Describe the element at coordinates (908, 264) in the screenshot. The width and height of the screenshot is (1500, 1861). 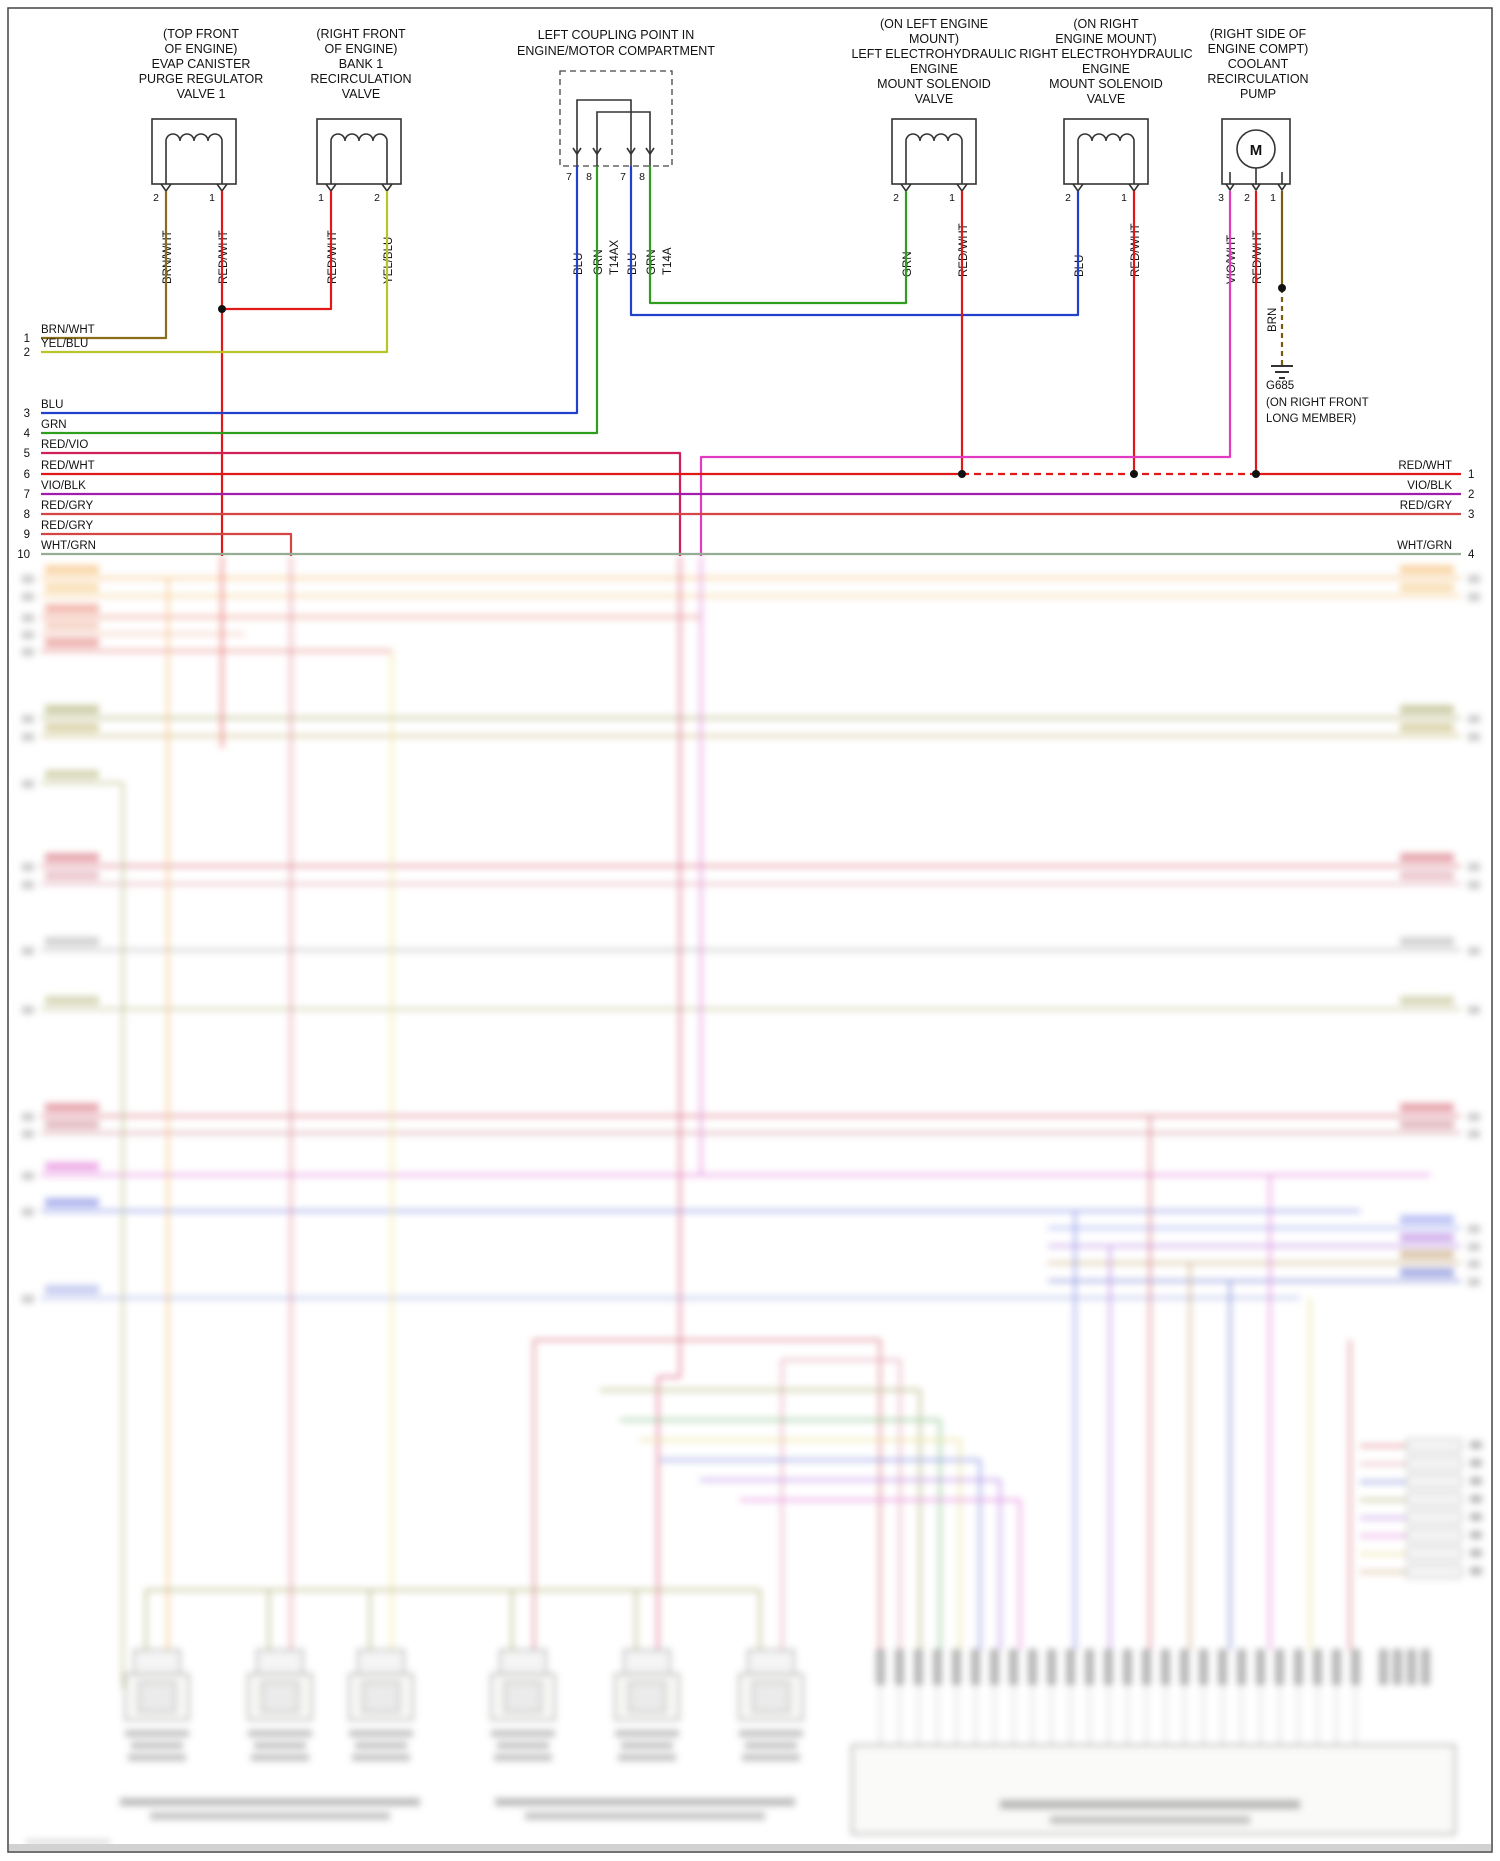
I see `wire-color-label: GRN` at that location.